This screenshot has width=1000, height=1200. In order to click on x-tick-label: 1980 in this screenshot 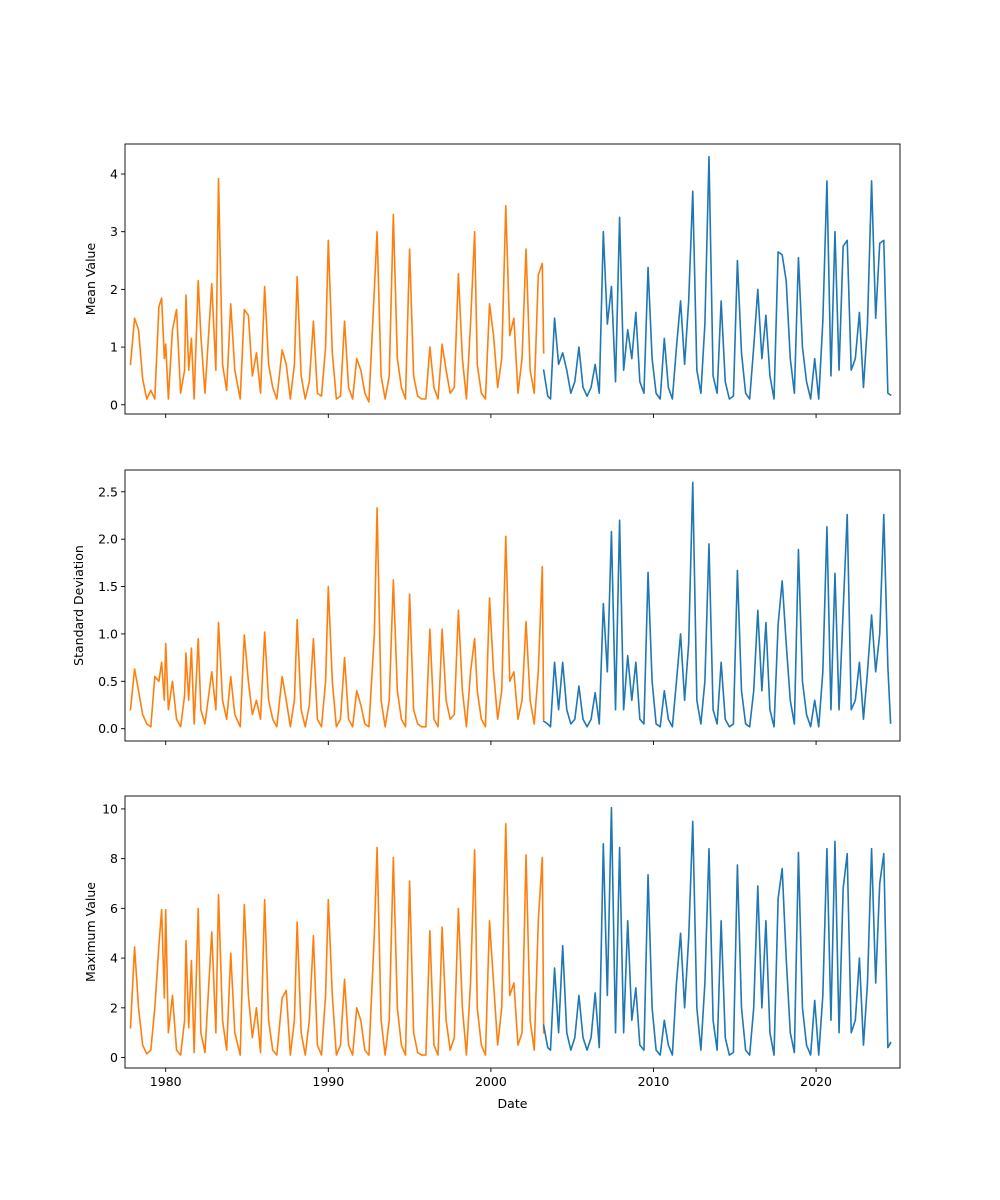, I will do `click(166, 1081)`.